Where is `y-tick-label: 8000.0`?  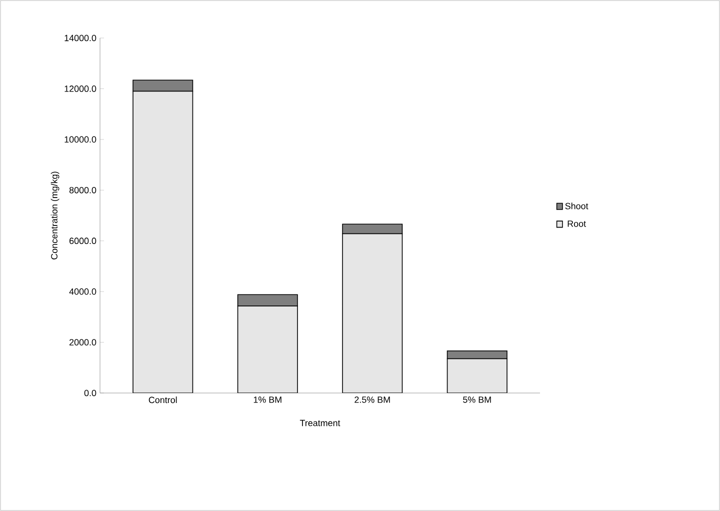
y-tick-label: 8000.0 is located at coordinates (82, 190).